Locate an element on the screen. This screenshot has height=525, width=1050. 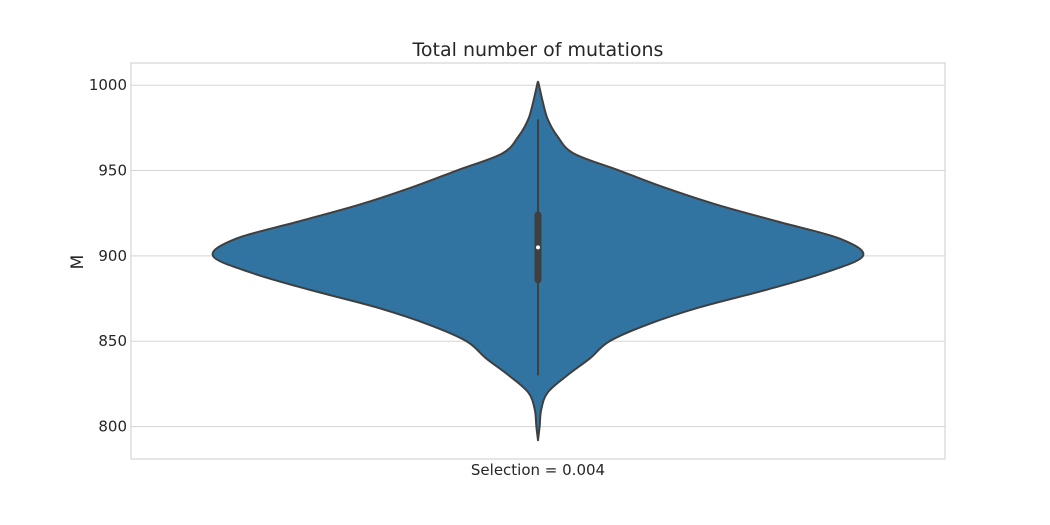
y-tick-label-800: 800 is located at coordinates (112, 427).